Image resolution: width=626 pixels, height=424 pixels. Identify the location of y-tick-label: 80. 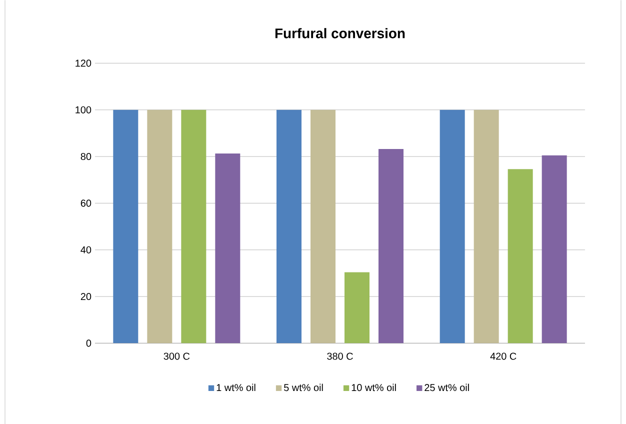
(86, 156).